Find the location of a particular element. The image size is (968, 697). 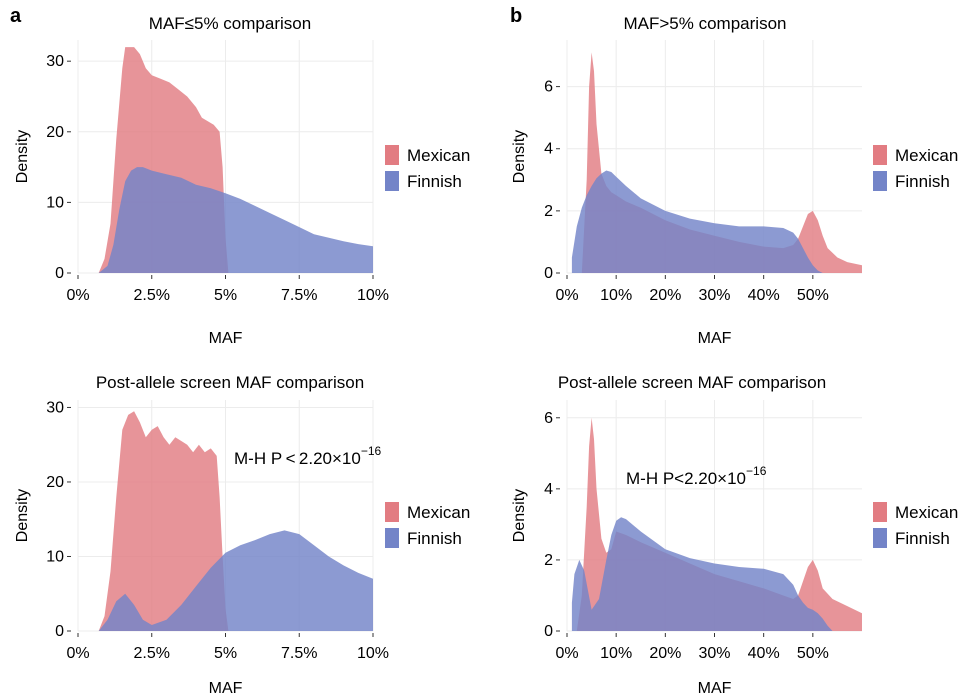

density-area-mexican is located at coordinates (163, 521).